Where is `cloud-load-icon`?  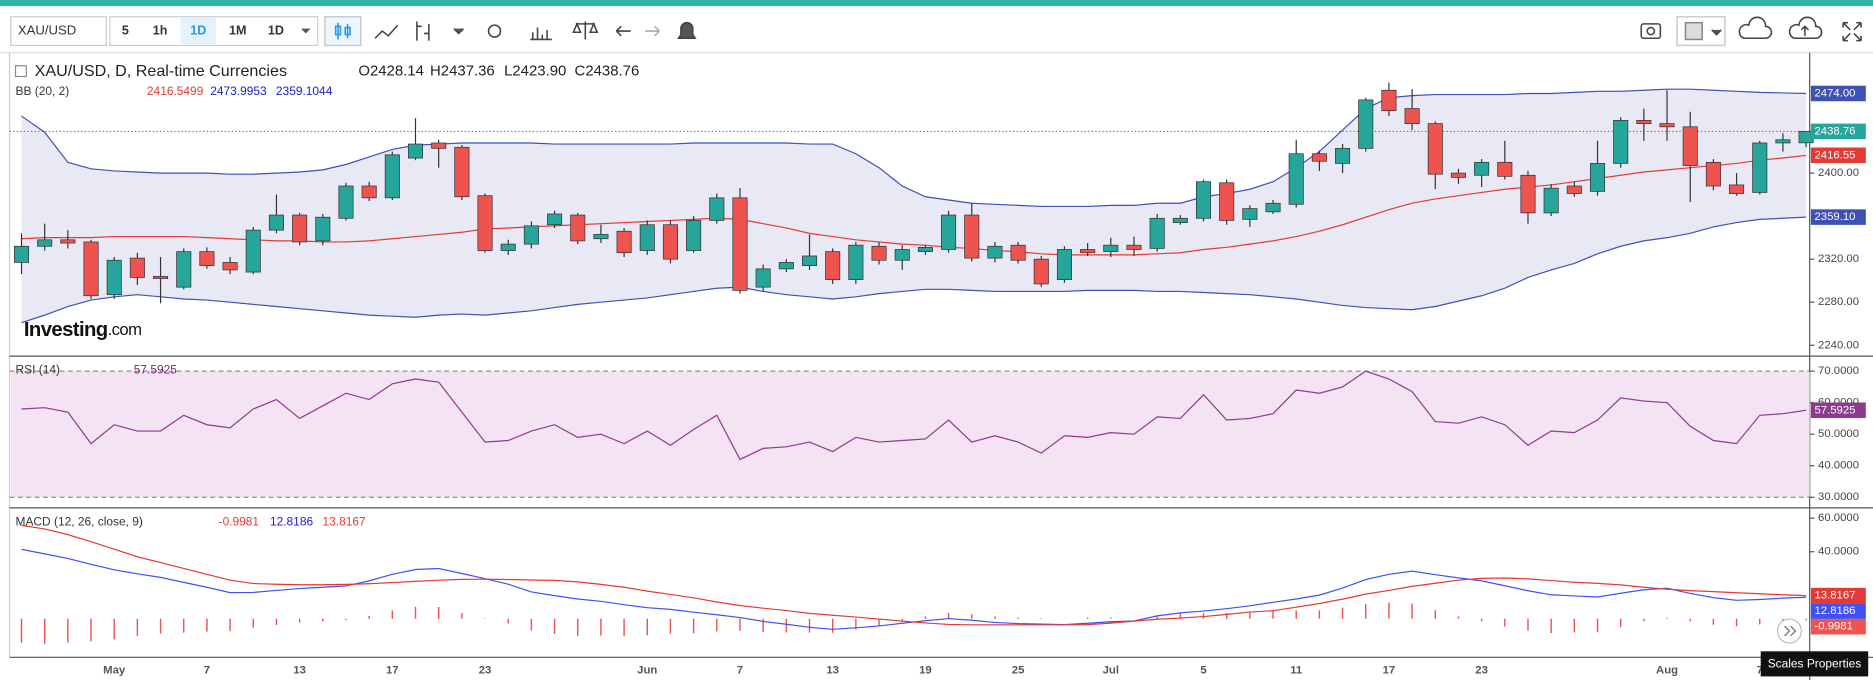 cloud-load-icon is located at coordinates (1755, 28).